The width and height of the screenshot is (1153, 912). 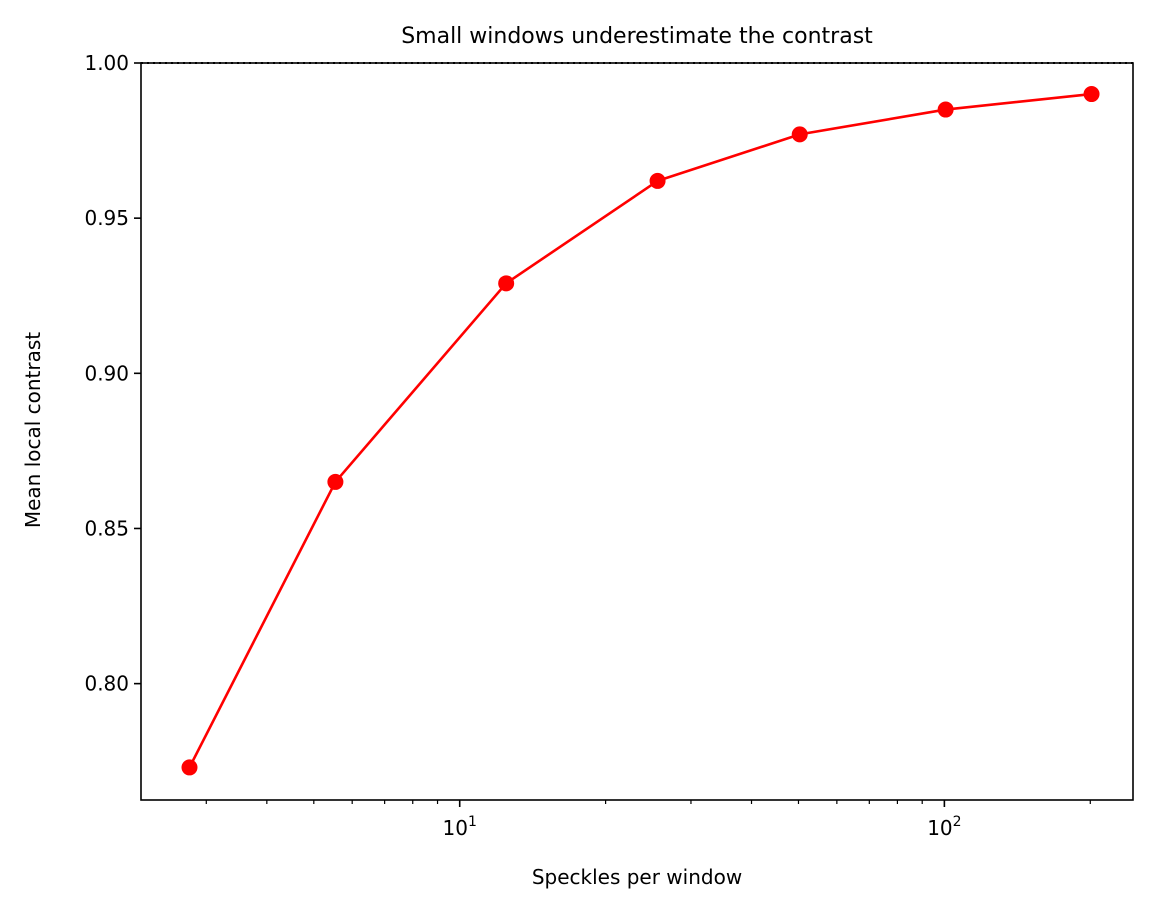 I want to click on y-tick-label: 0.85, so click(x=106, y=528).